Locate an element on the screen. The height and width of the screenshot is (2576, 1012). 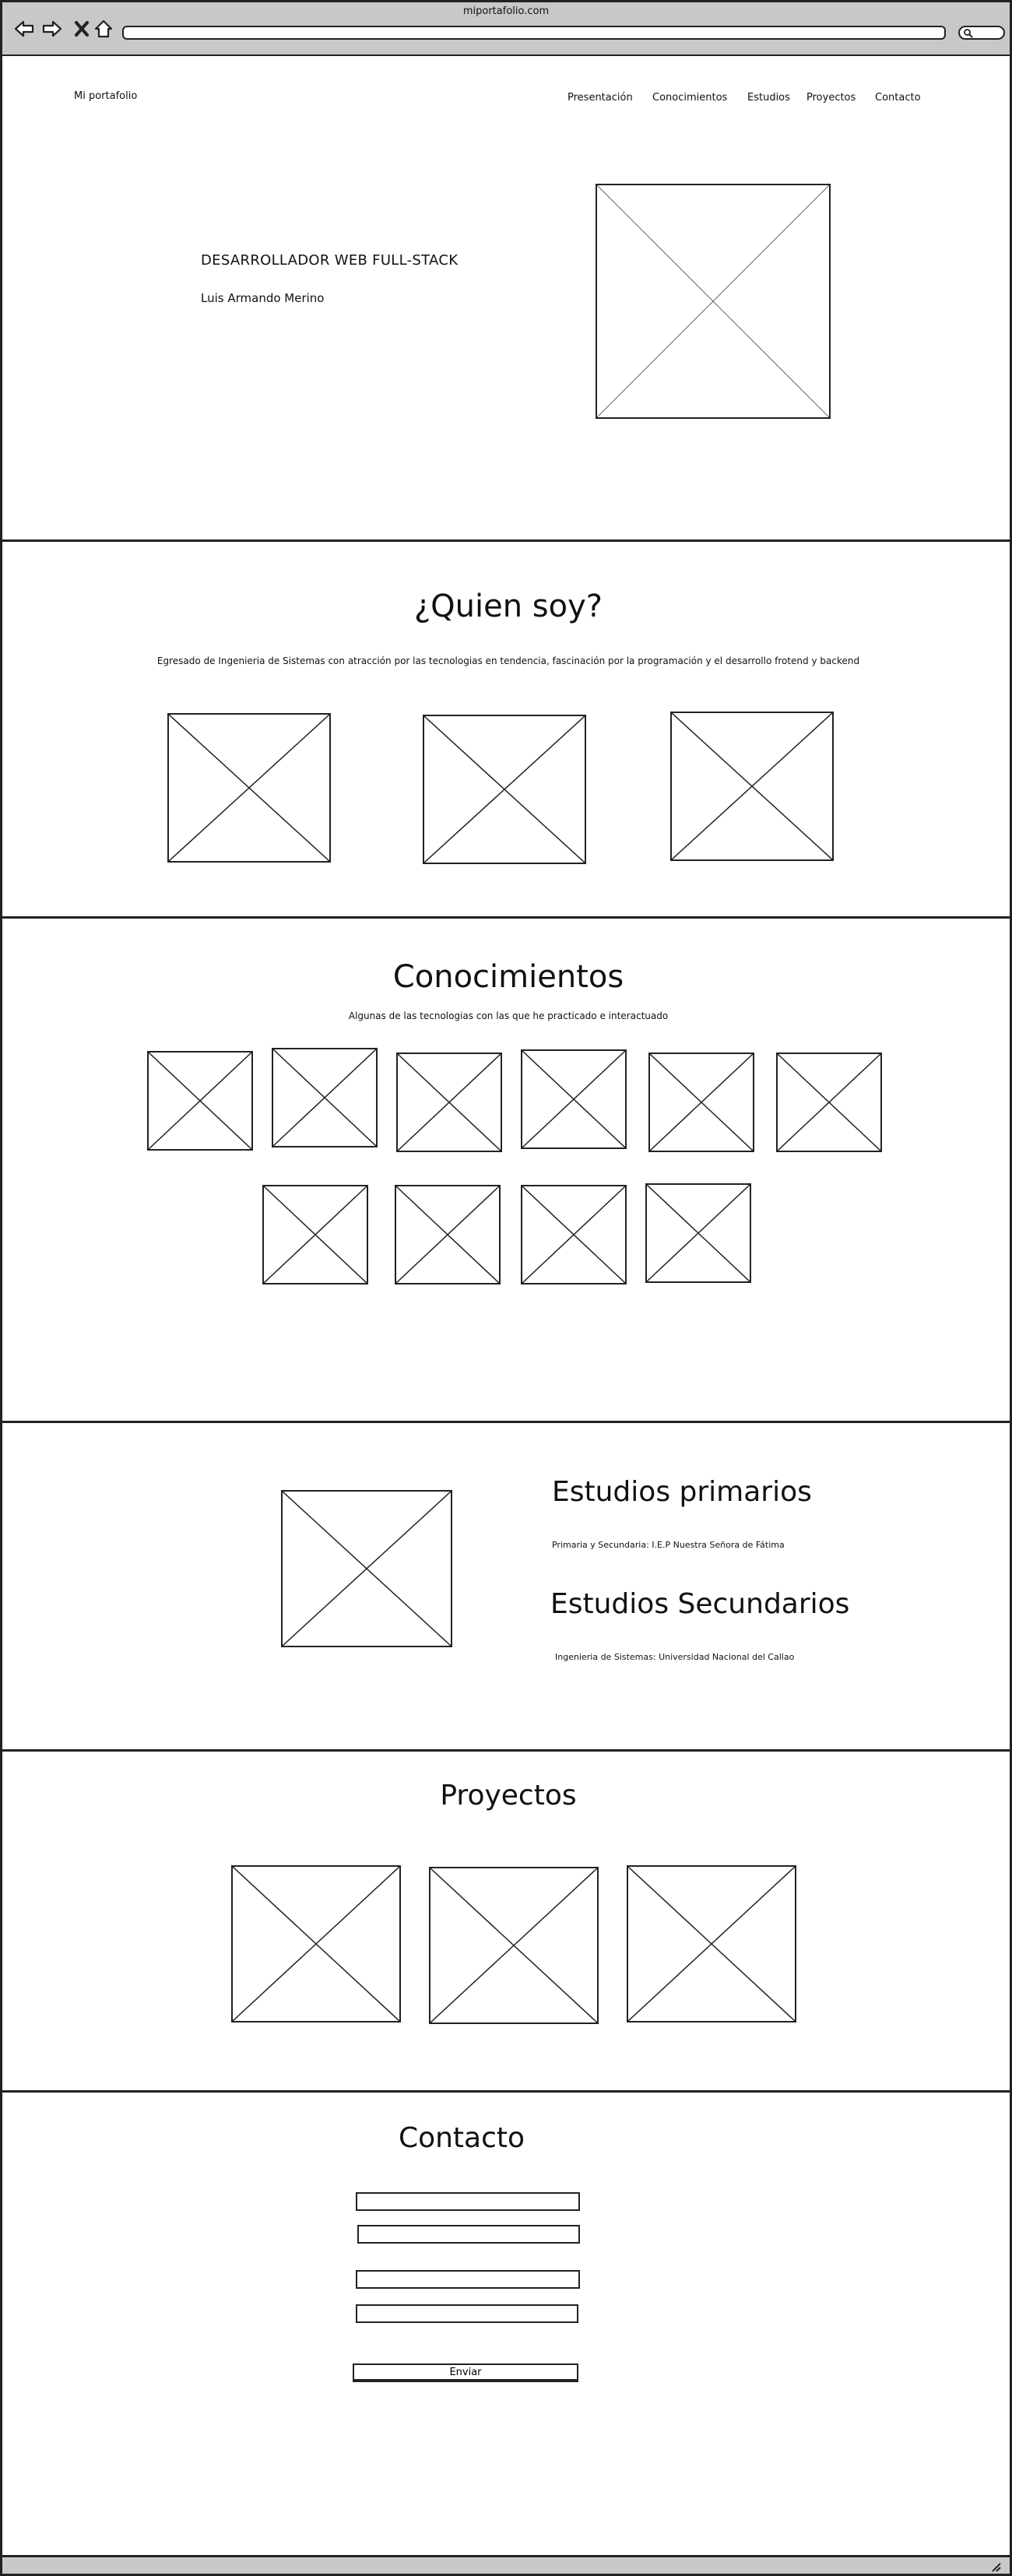
hero-image-placeholder is located at coordinates (713, 301).